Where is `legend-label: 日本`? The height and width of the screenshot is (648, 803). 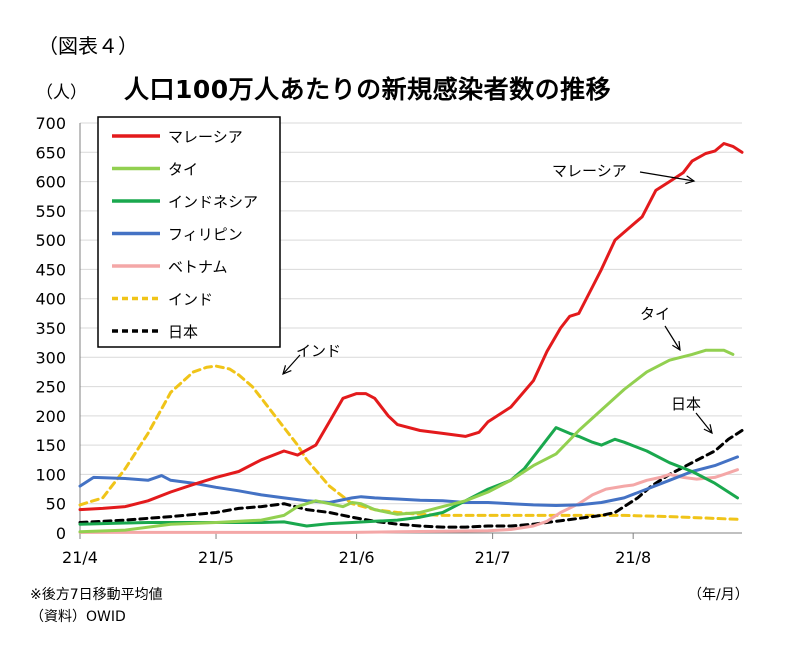 legend-label: 日本 is located at coordinates (183, 332).